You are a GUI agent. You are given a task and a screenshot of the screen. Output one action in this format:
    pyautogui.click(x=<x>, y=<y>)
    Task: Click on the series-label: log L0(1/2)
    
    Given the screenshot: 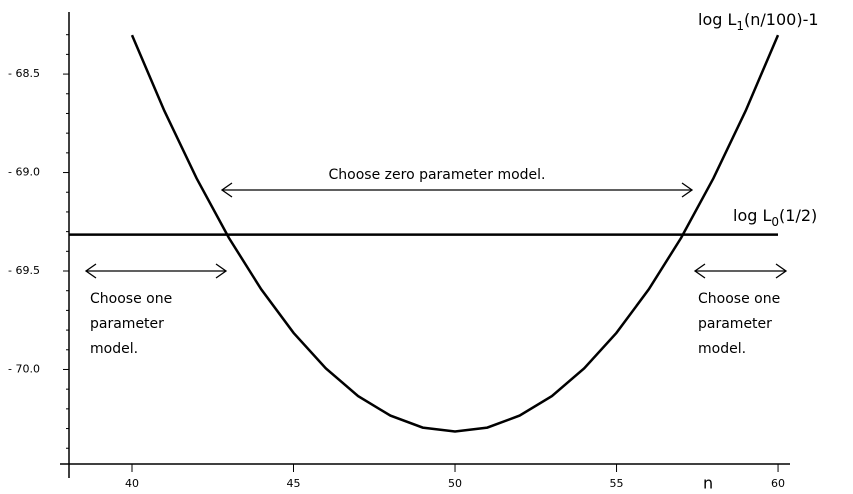 What is the action you would take?
    pyautogui.click(x=775, y=217)
    